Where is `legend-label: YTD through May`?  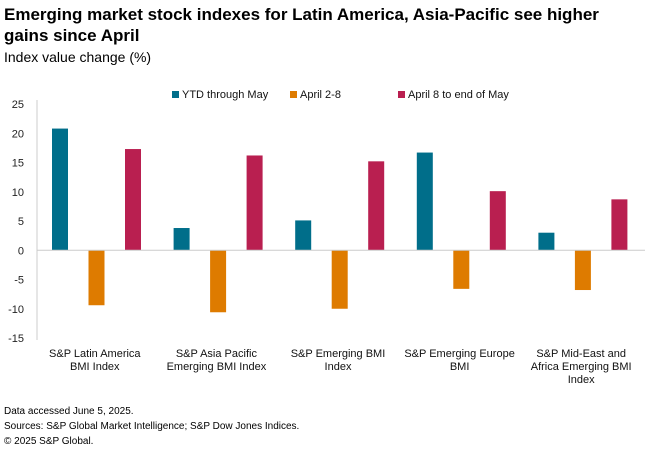
legend-label: YTD through May is located at coordinates (225, 95).